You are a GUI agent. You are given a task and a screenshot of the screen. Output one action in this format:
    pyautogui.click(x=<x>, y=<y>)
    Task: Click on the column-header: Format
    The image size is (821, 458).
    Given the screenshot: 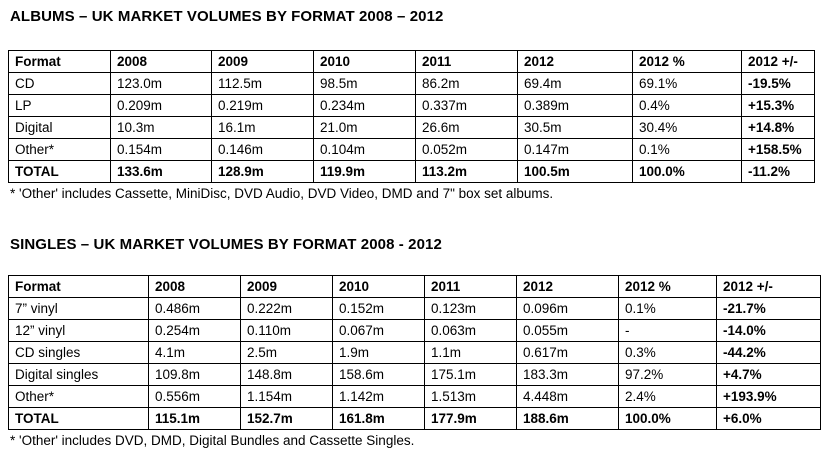 What is the action you would take?
    pyautogui.click(x=59, y=61)
    